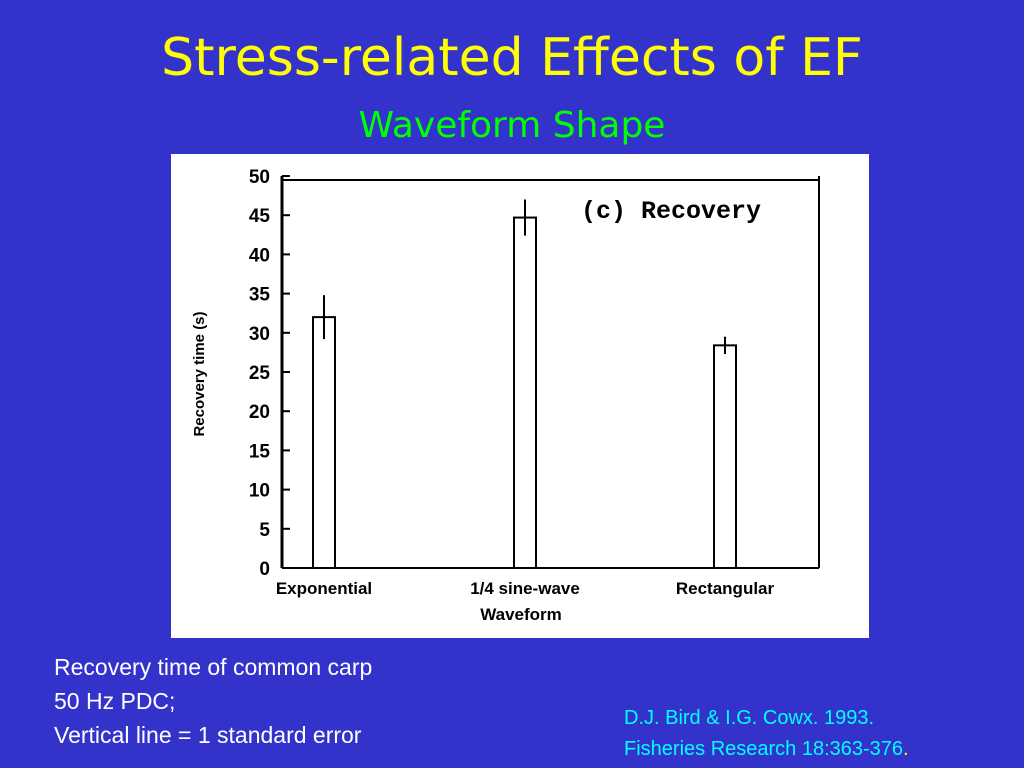 This screenshot has width=1024, height=768. Describe the element at coordinates (199, 373) in the screenshot. I see `y-axis-label: Recovery time (s)` at that location.